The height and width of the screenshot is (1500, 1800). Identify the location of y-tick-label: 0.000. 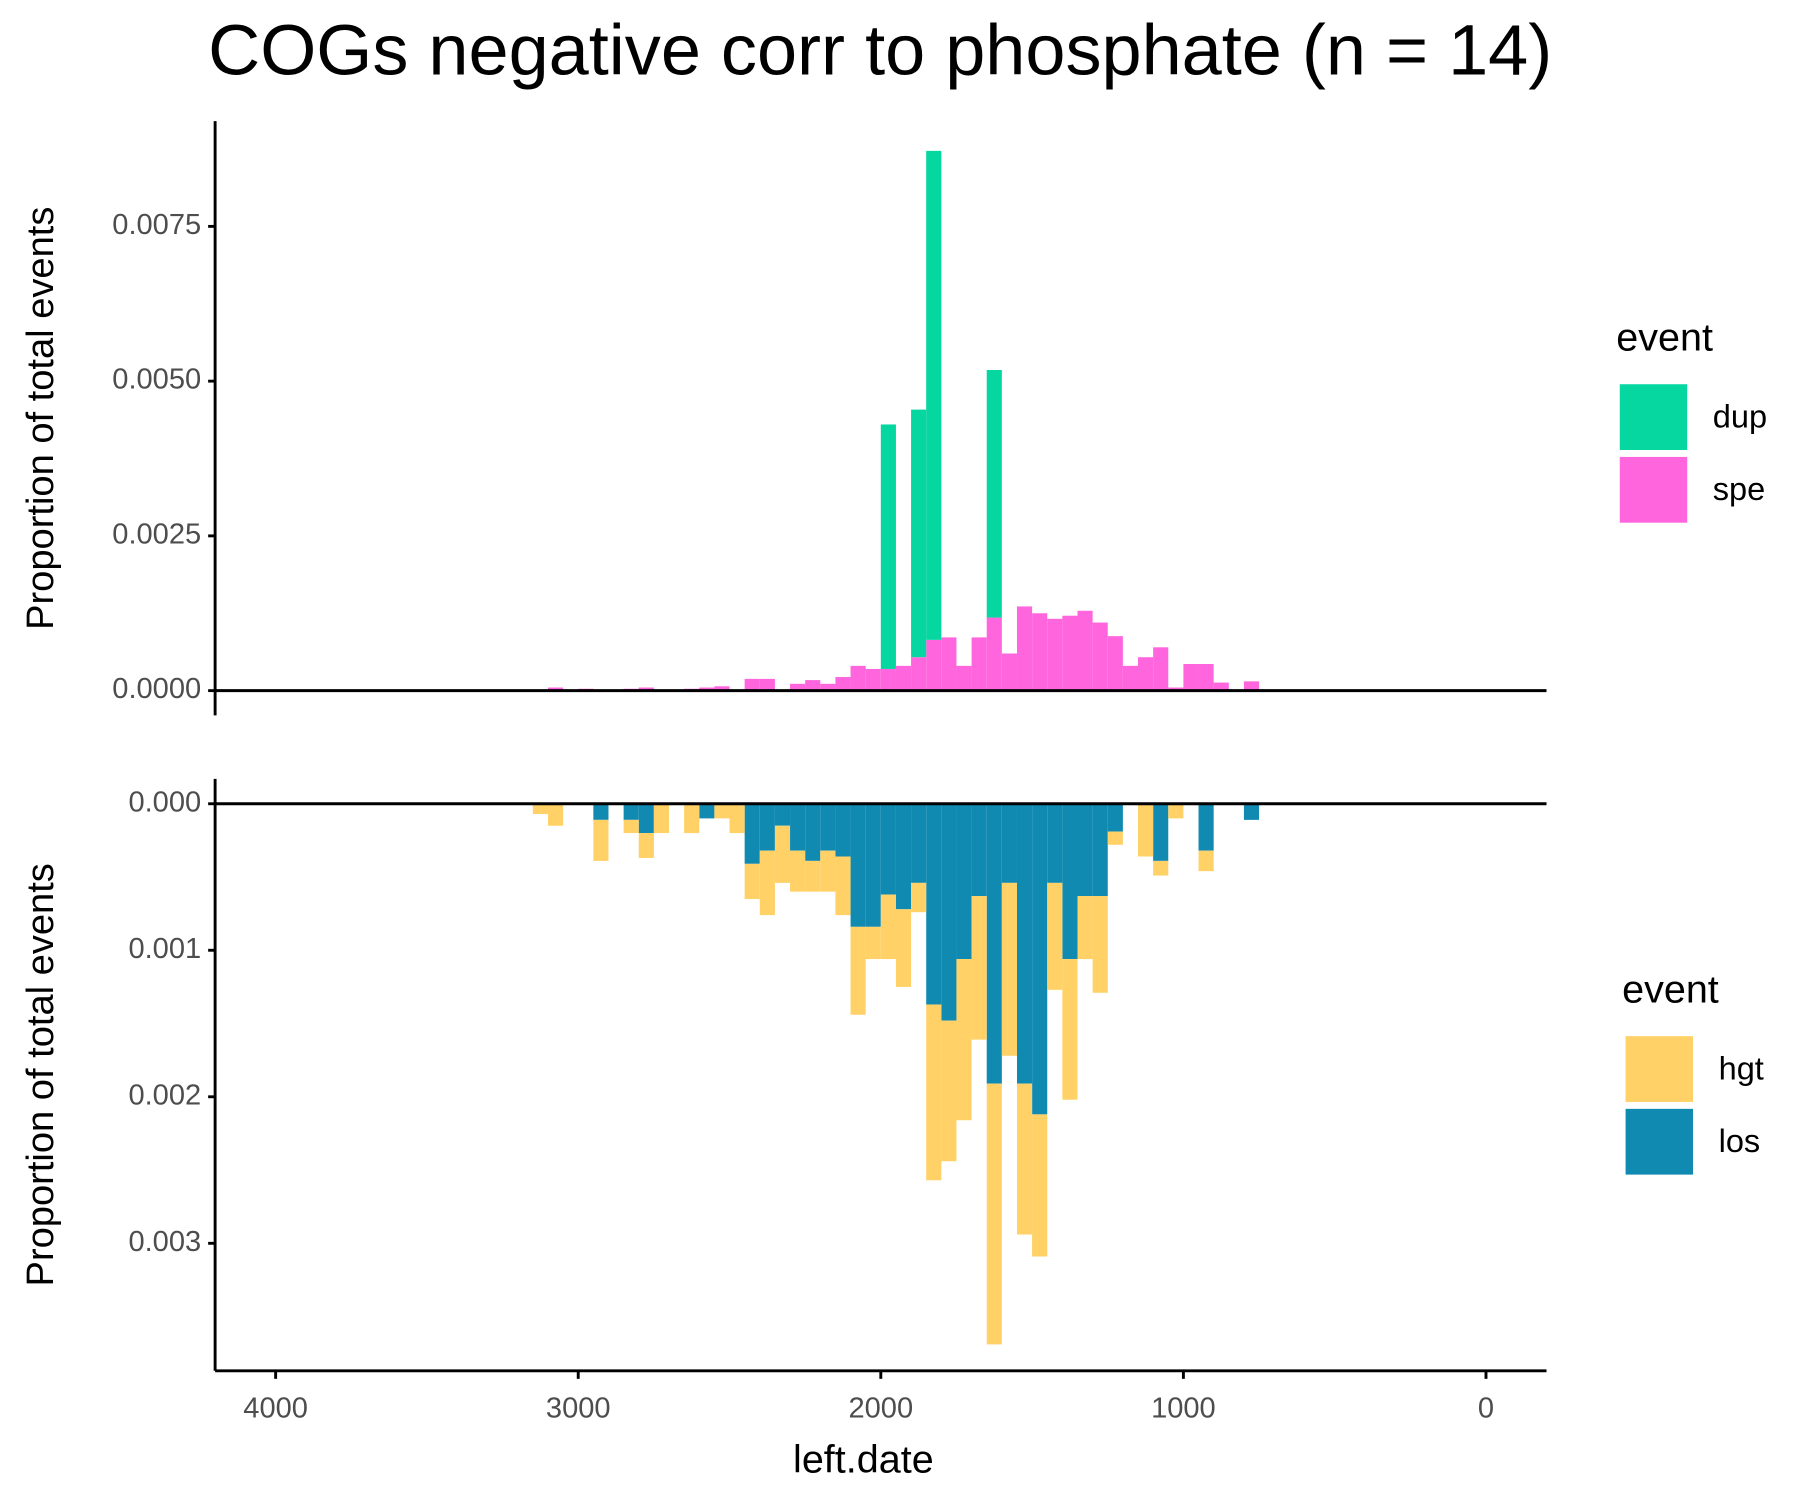
(164, 802).